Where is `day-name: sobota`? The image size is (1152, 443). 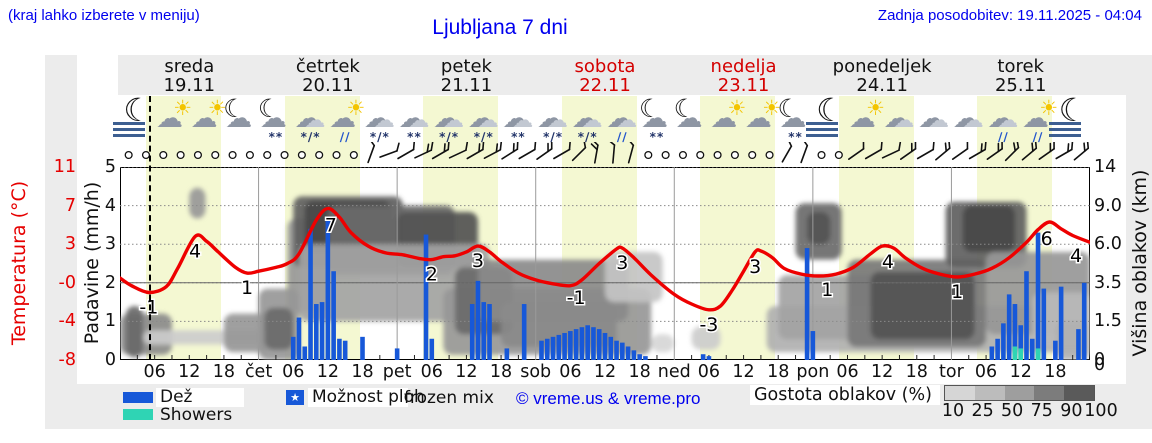 day-name: sobota is located at coordinates (605, 66).